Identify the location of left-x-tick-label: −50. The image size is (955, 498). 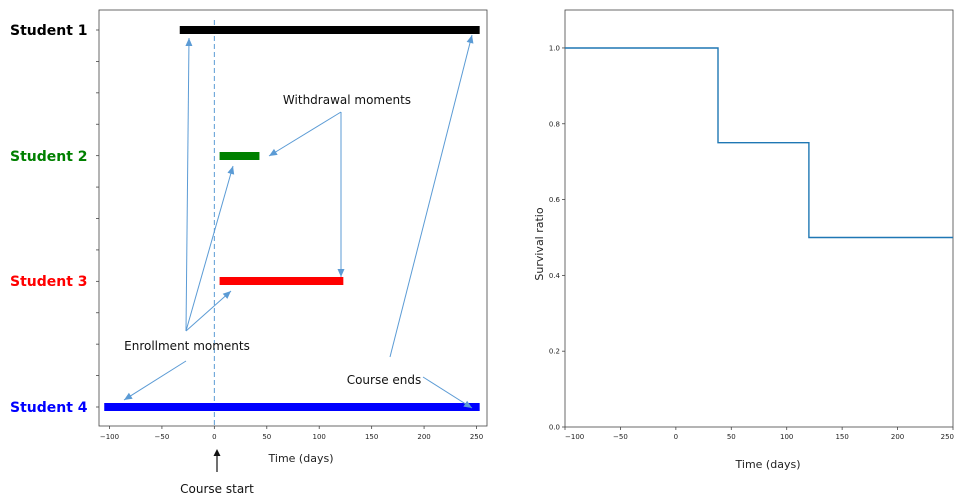
(162, 437).